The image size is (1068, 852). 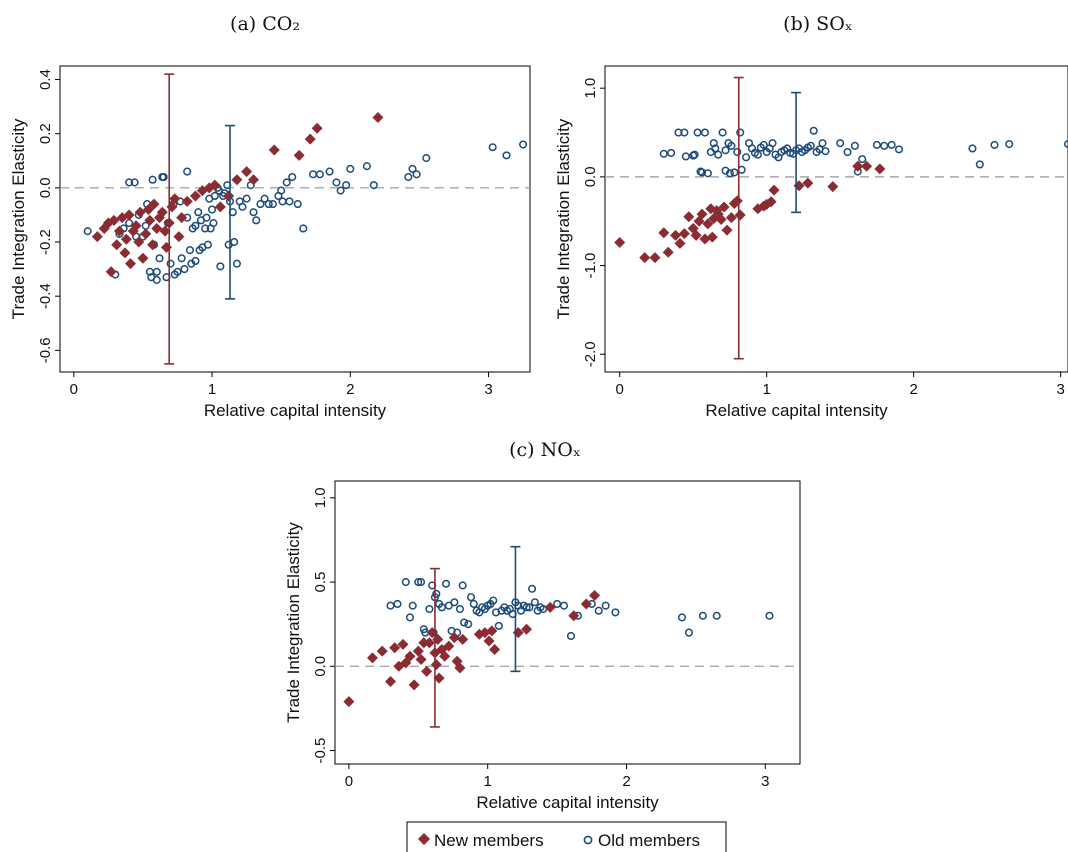 What do you see at coordinates (545, 450) in the screenshot?
I see `nox-panel-title: (c) NOₓ` at bounding box center [545, 450].